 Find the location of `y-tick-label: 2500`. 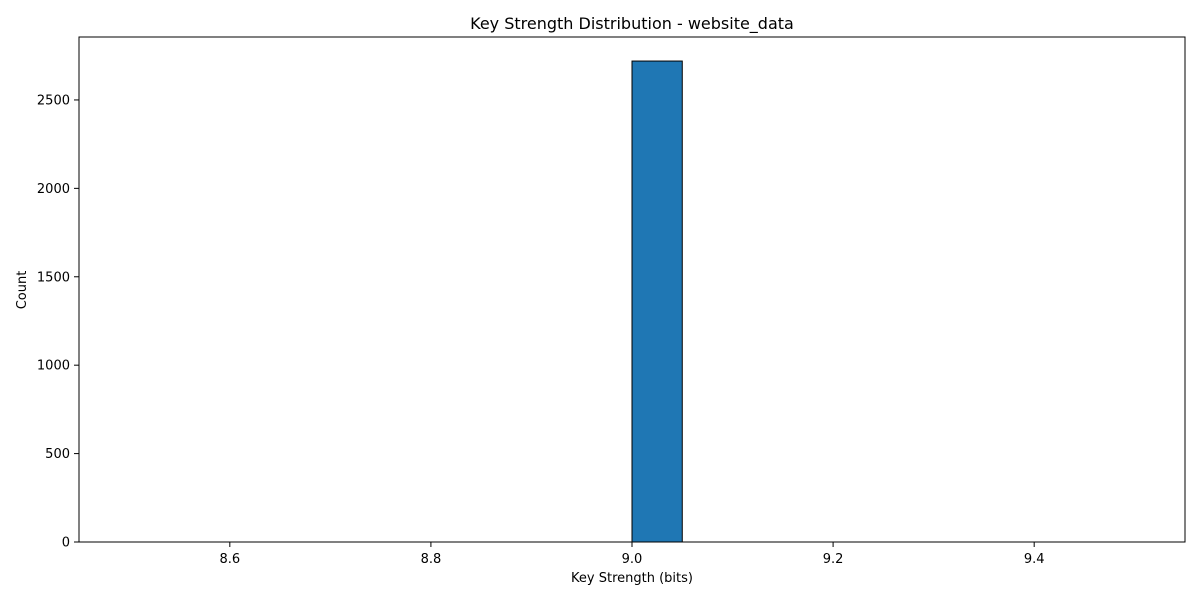

y-tick-label: 2500 is located at coordinates (53, 100).